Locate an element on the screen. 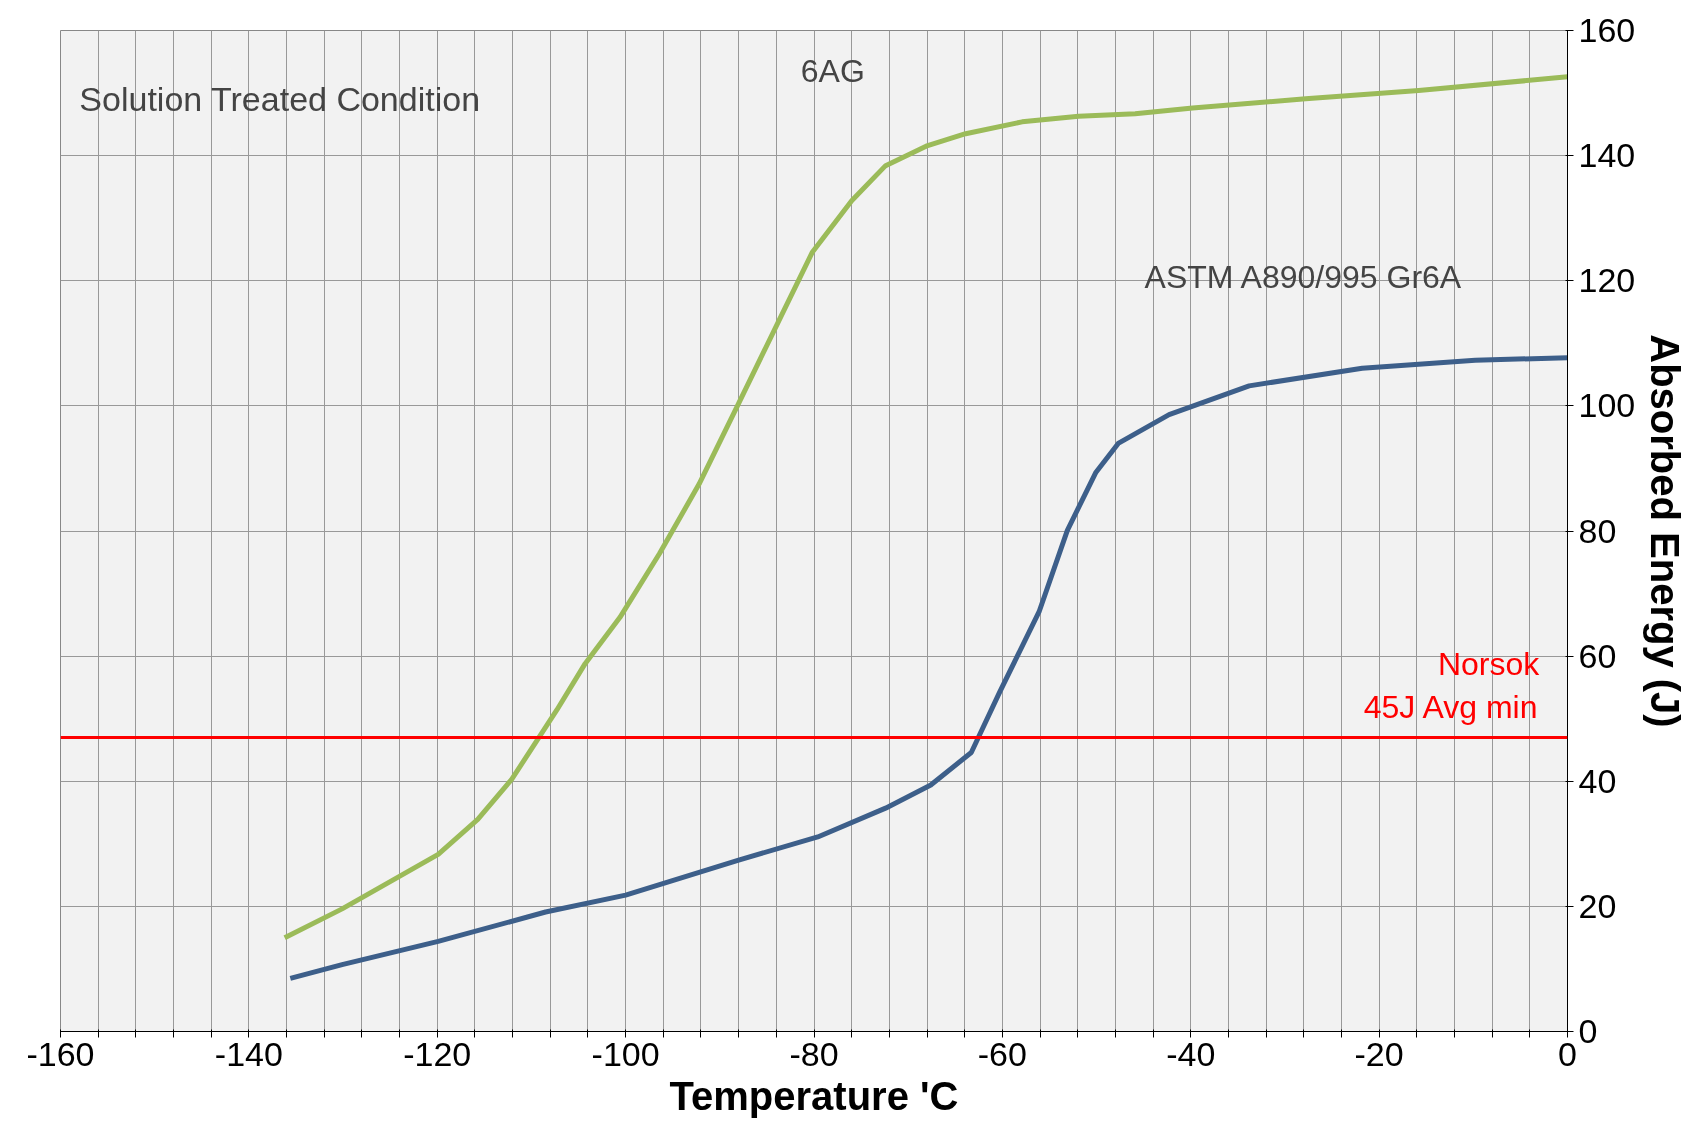 The height and width of the screenshot is (1138, 1703). x-tick-label: -20 is located at coordinates (1379, 1053).